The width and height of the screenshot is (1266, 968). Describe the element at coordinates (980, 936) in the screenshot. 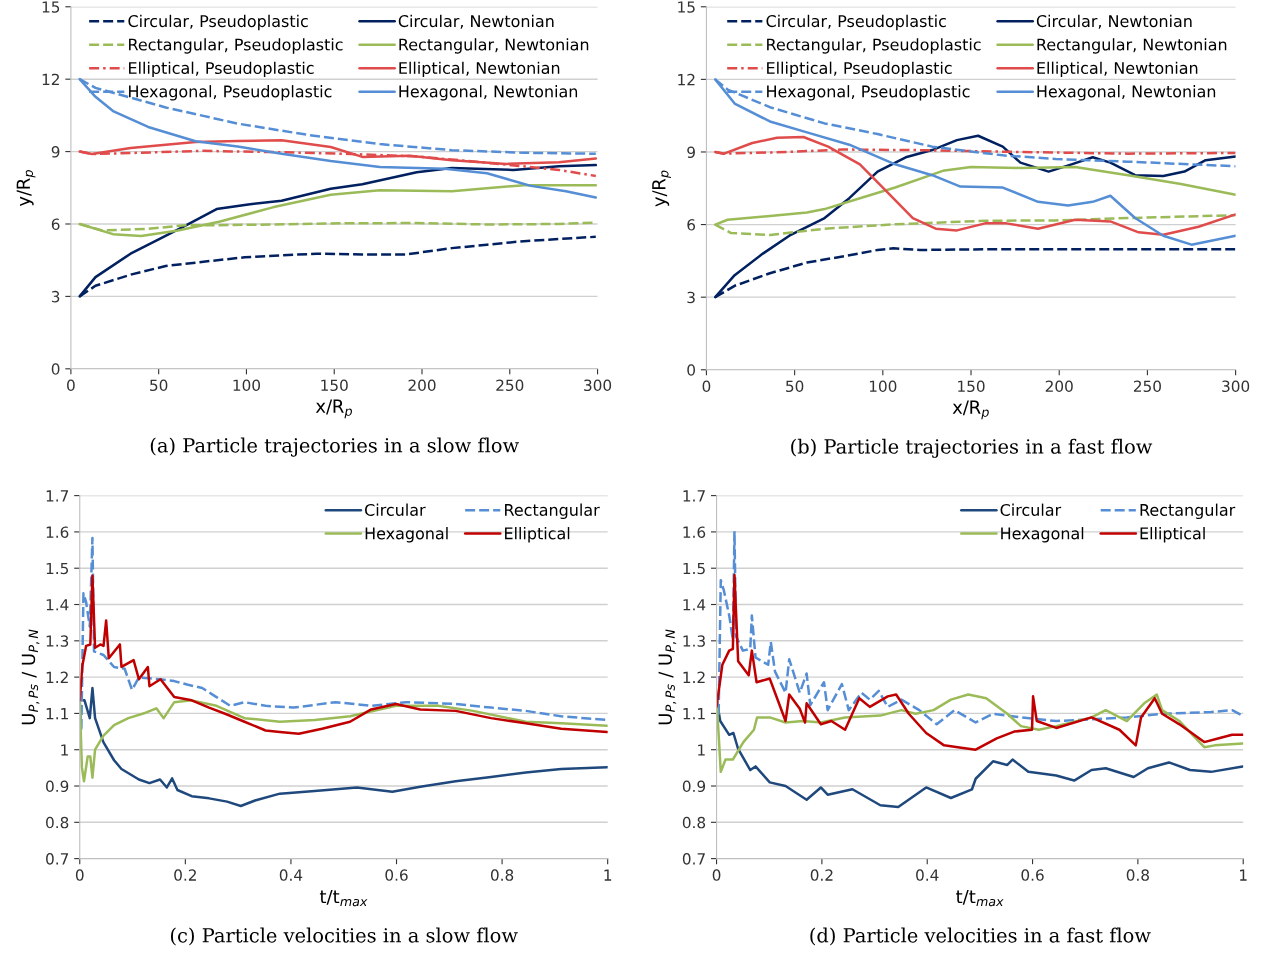

I see `text: (d) Particle velocities in a fast flow` at that location.